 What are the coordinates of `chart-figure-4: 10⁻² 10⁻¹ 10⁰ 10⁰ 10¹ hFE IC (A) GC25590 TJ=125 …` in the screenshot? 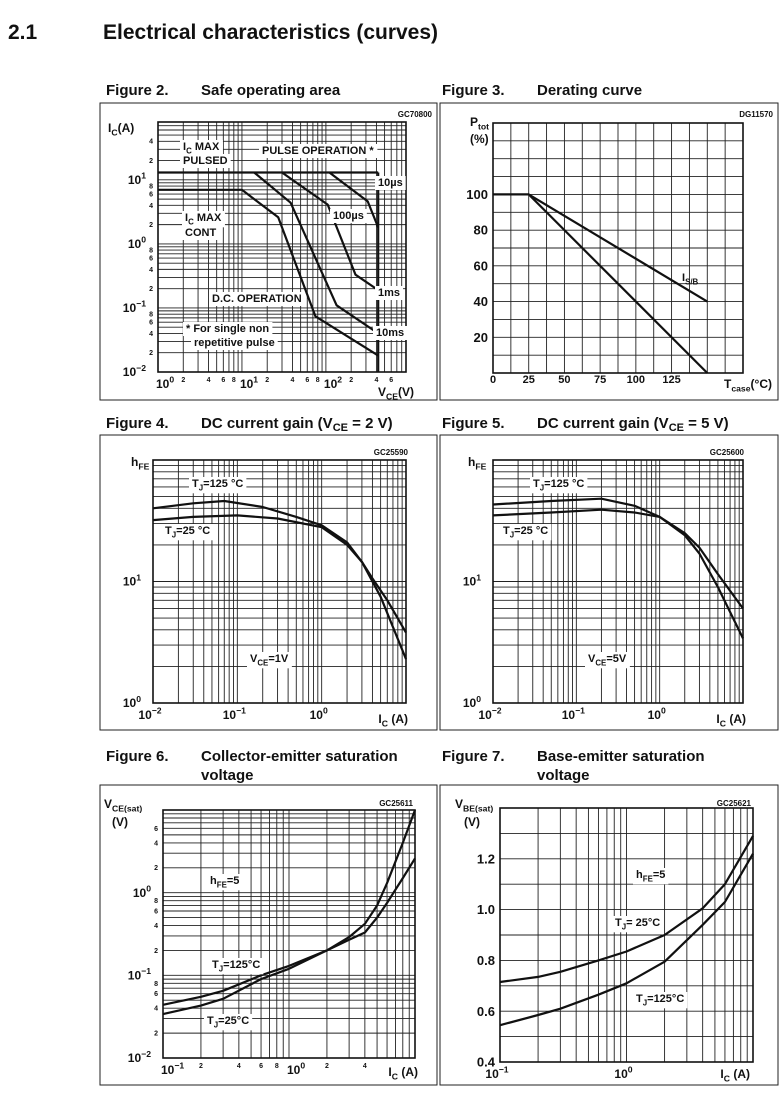 It's located at (268, 582).